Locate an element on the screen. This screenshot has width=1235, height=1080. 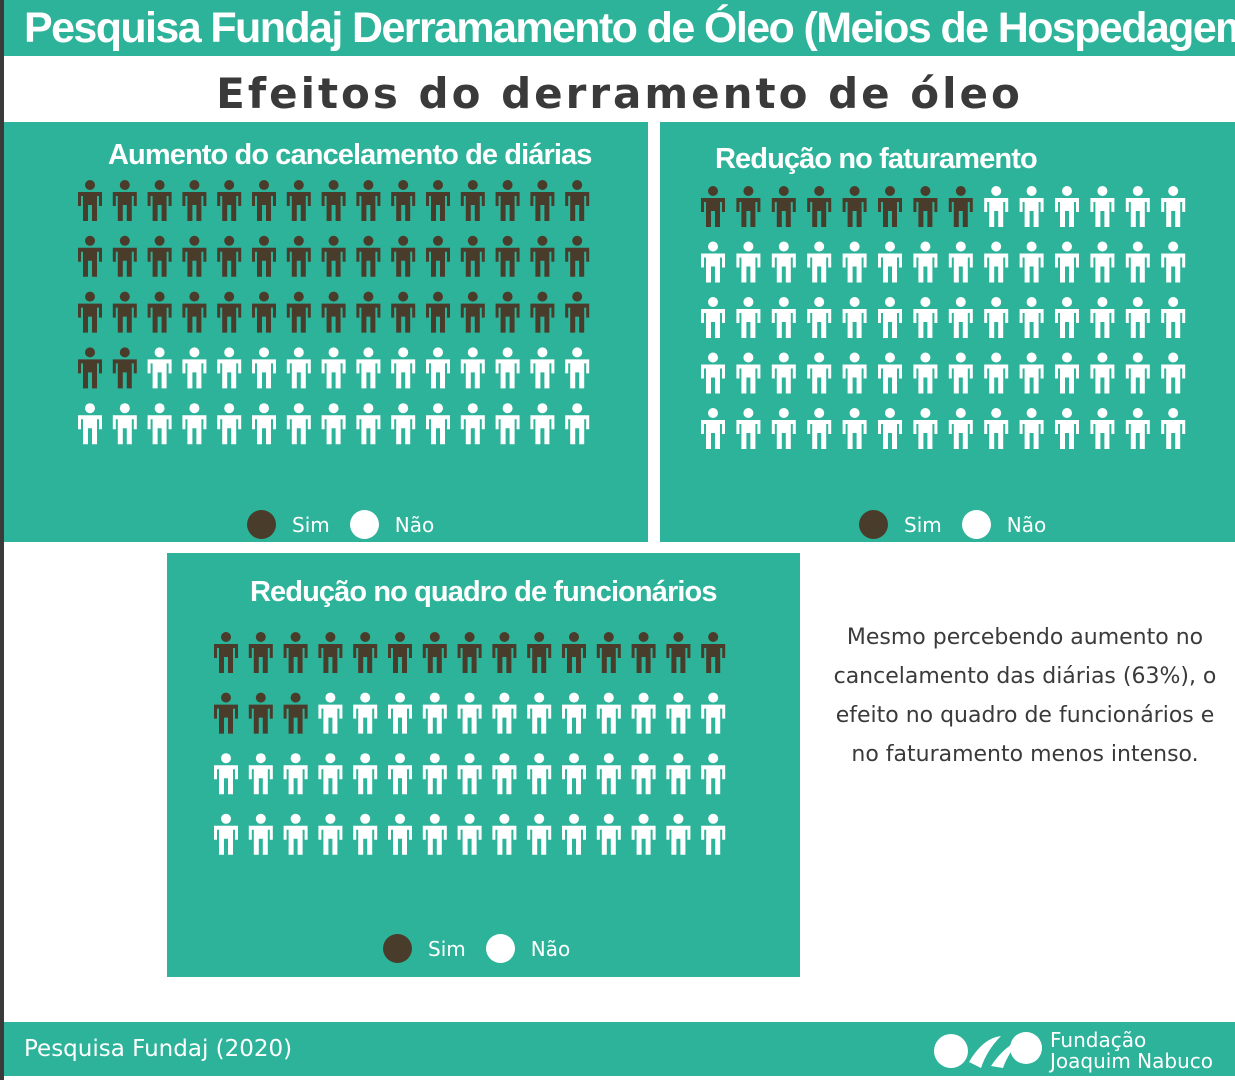
page-subtitle: Efeitos do derramento de óleo is located at coordinates (619, 93).